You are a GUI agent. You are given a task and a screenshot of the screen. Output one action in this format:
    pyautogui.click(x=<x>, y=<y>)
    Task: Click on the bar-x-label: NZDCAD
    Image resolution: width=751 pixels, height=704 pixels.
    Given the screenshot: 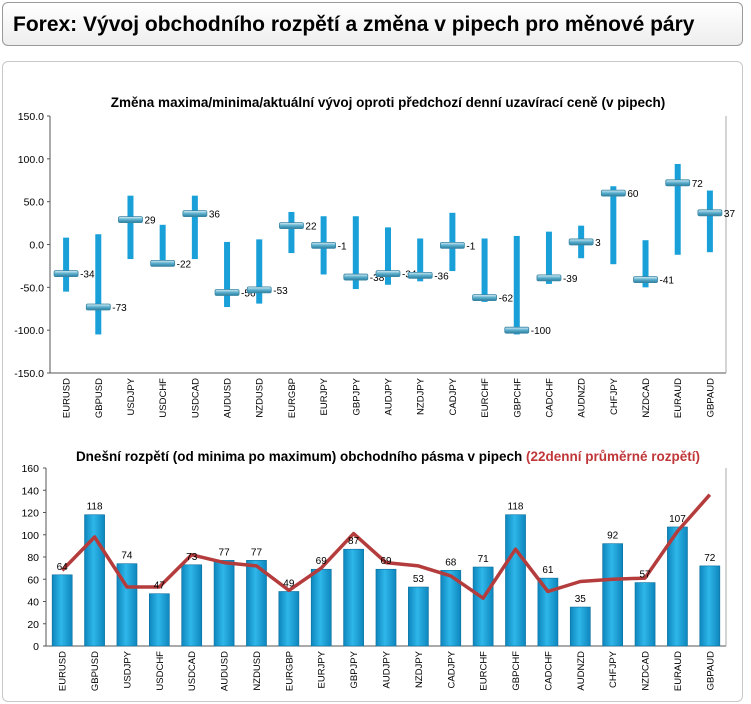 What is the action you would take?
    pyautogui.click(x=646, y=671)
    